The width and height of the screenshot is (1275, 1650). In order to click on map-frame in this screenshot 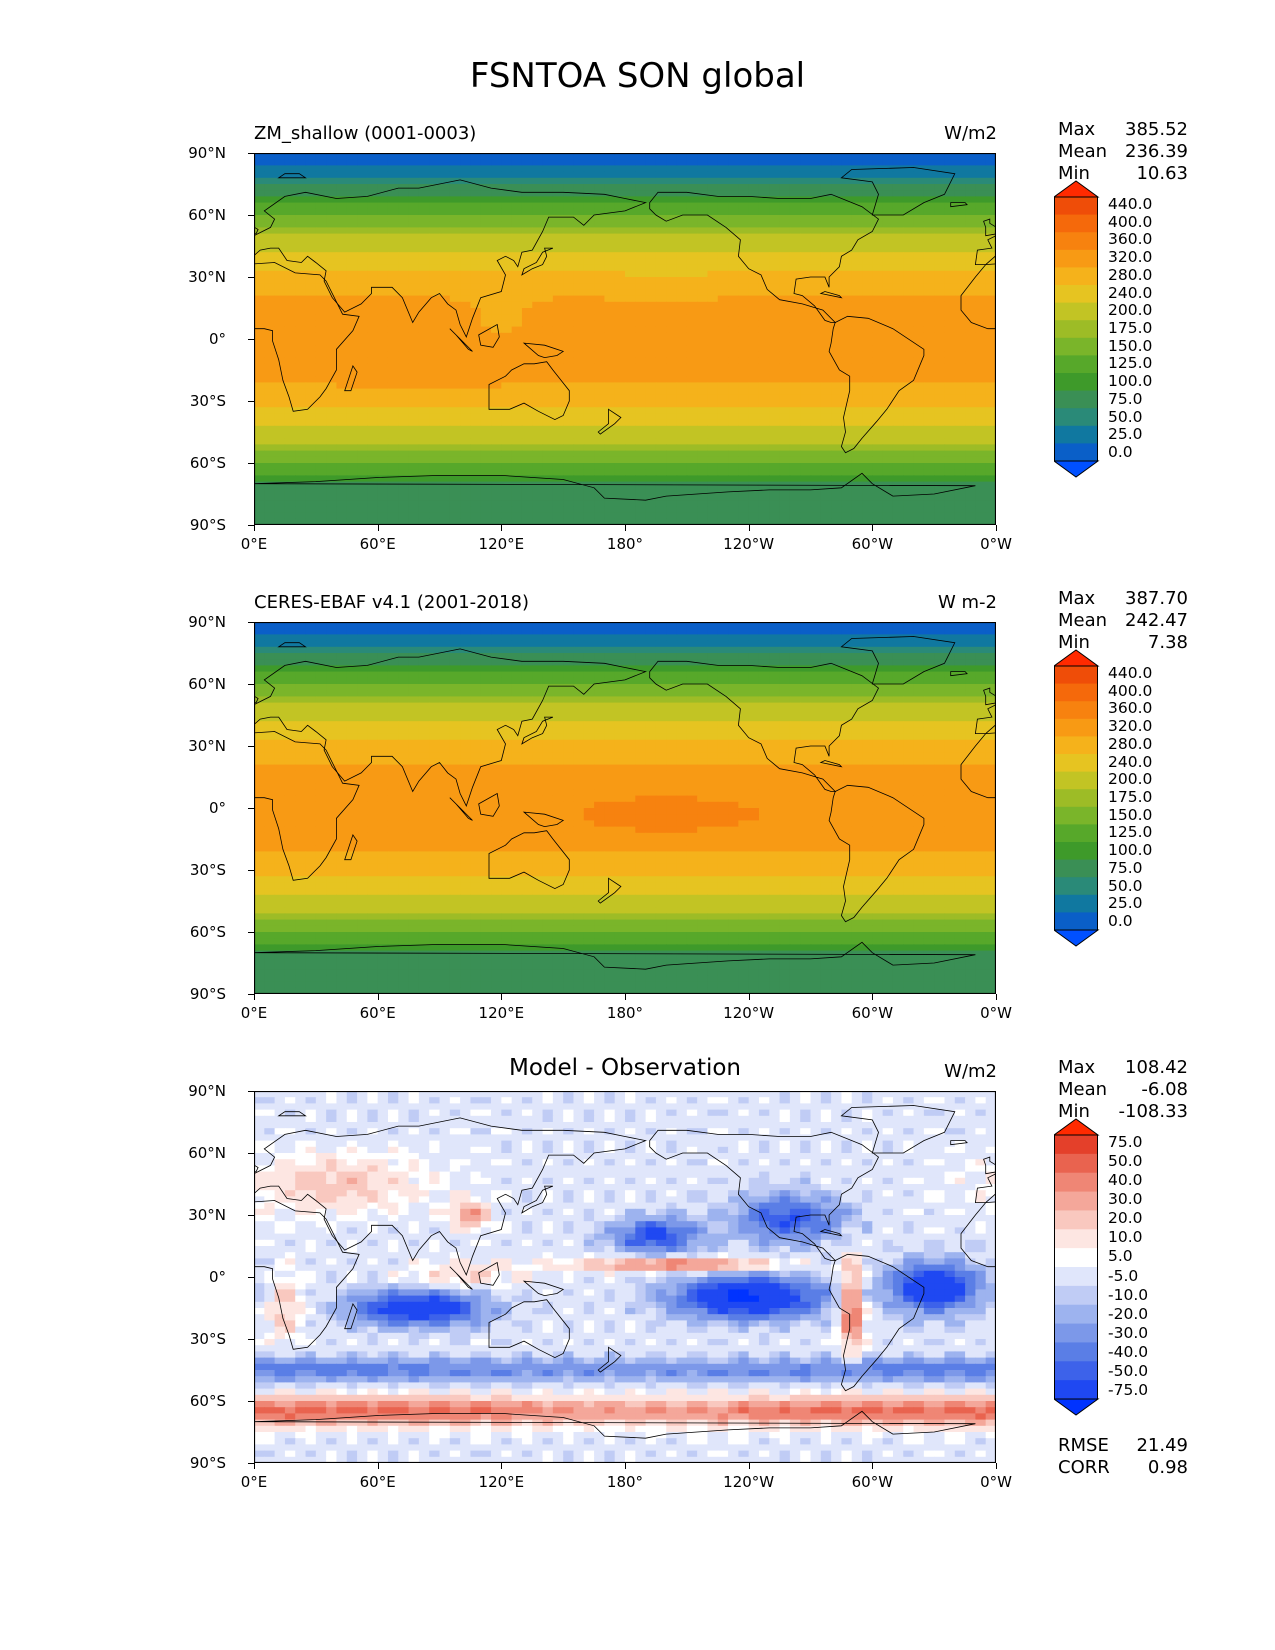, I will do `click(625, 339)`.